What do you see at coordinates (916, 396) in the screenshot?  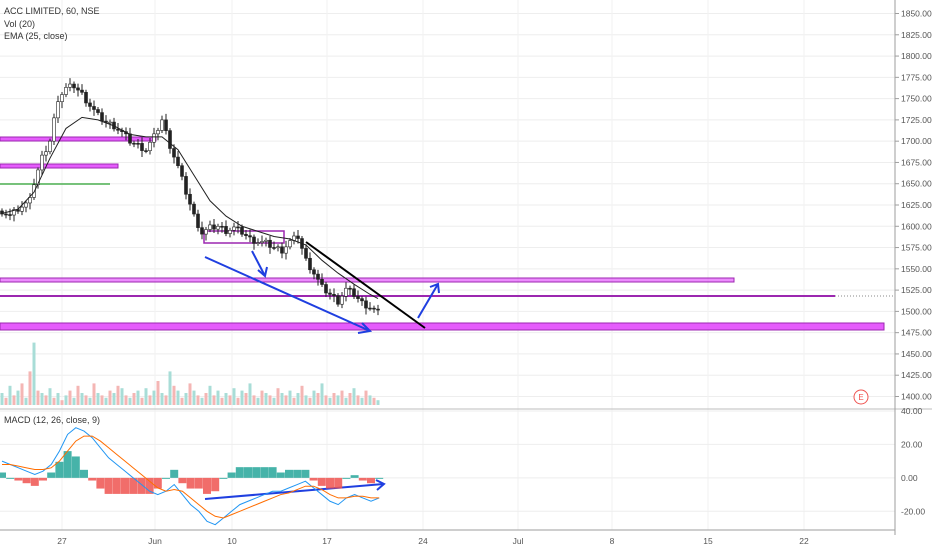 I see `price-tick-label: 1400.00` at bounding box center [916, 396].